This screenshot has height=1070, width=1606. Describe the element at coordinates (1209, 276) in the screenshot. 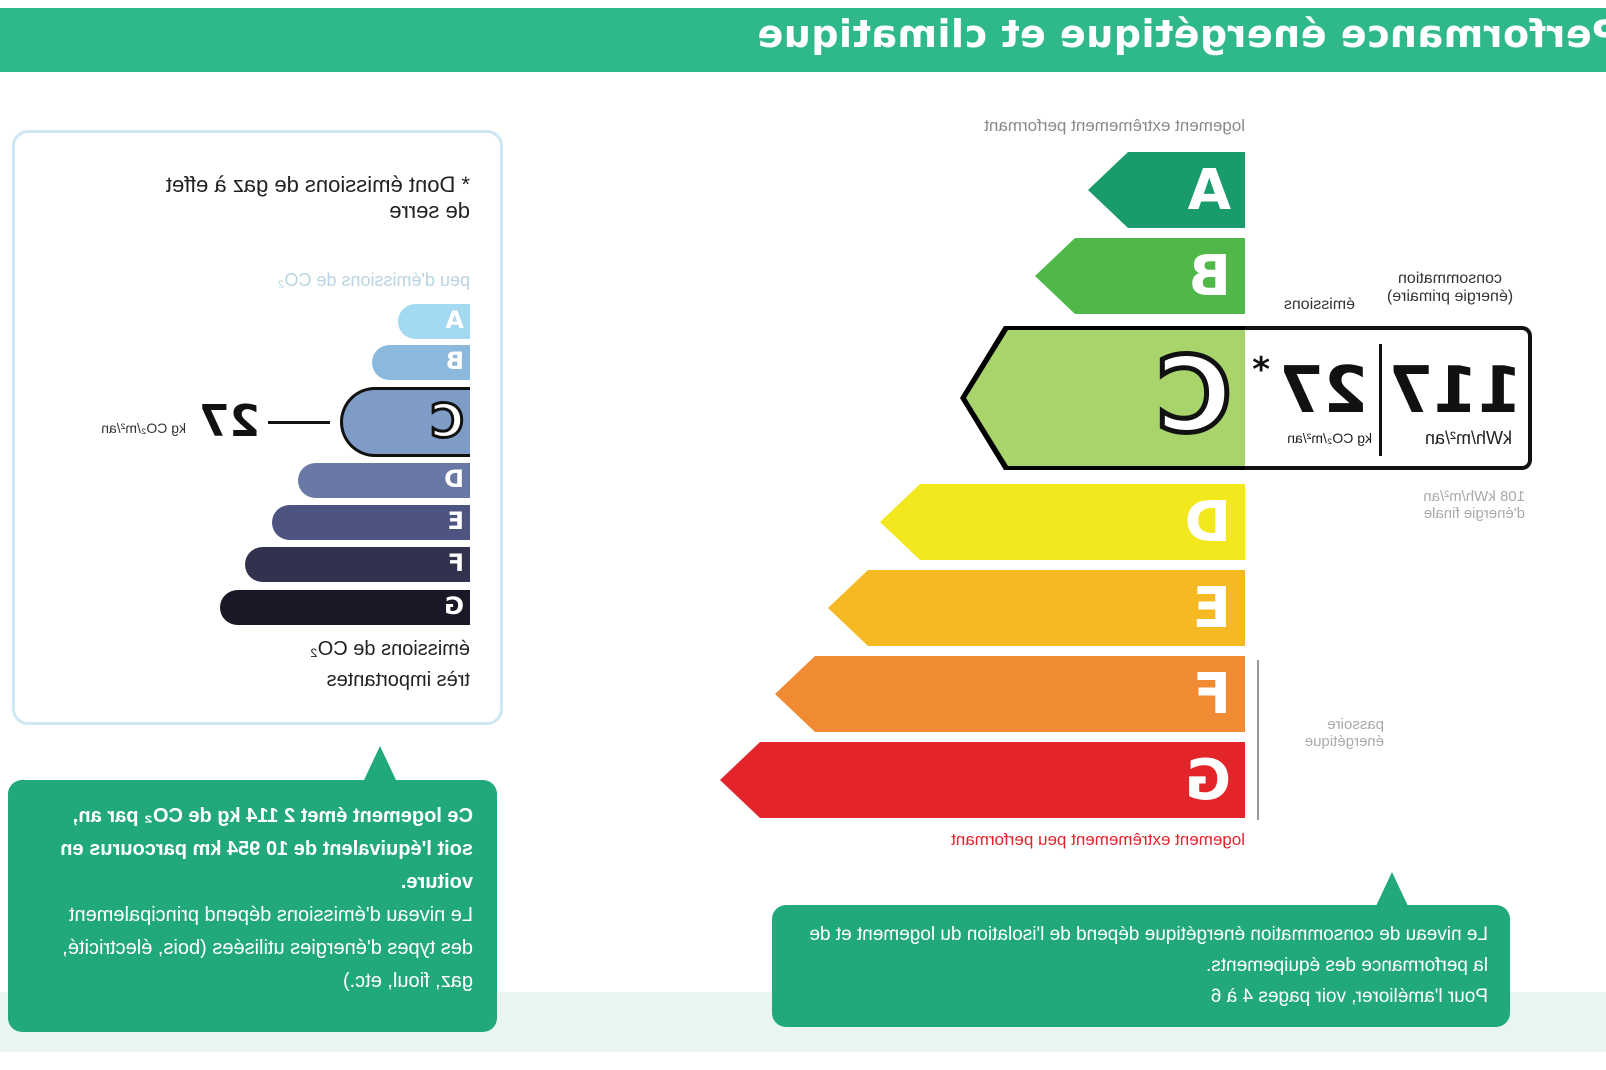

I see `energy-letter-b: B` at that location.